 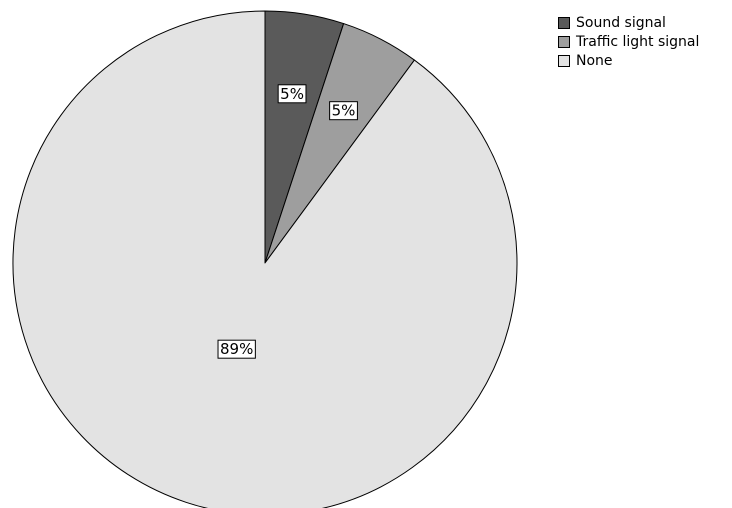 I want to click on data-label-text: 89%, so click(x=236, y=349).